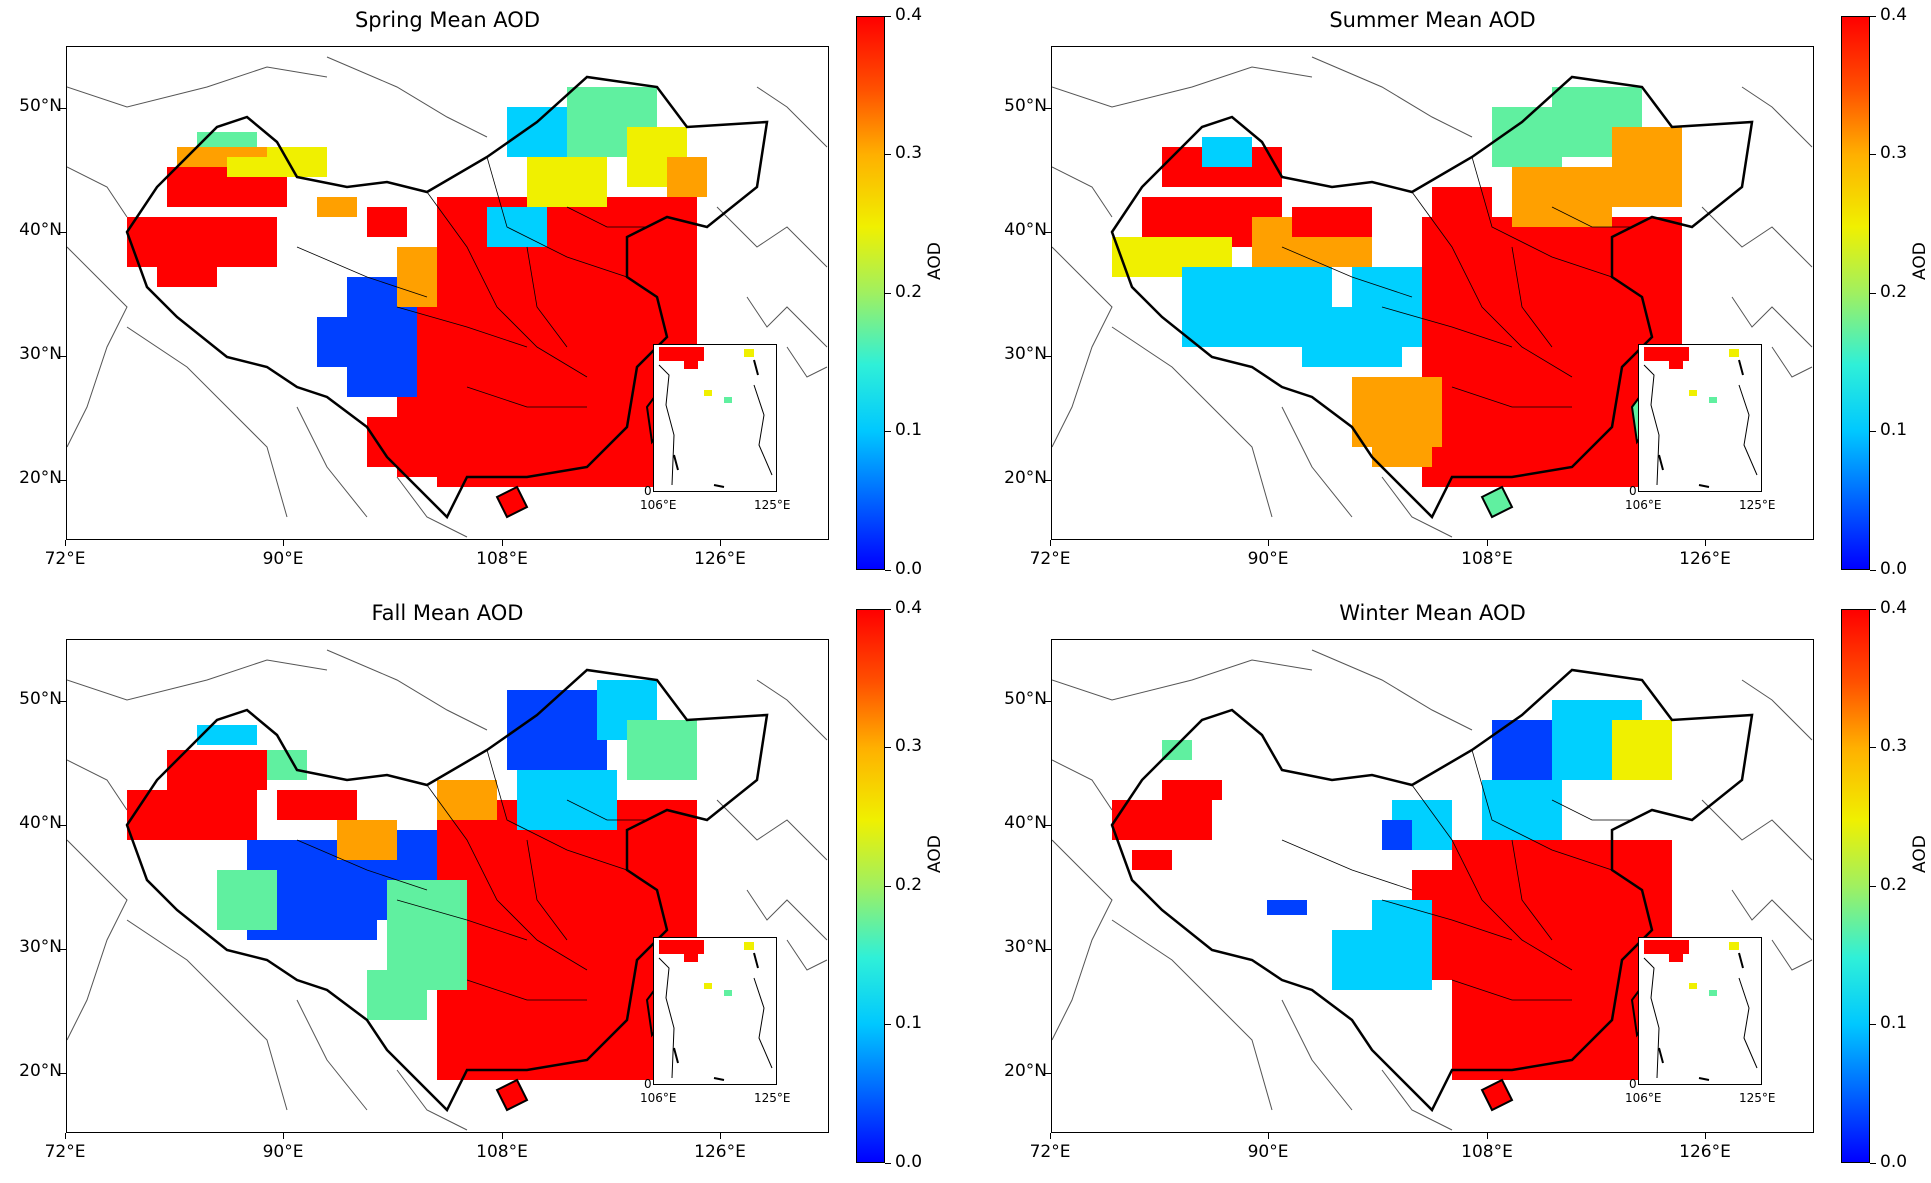  I want to click on lat-tick-label: 40°N, so click(1025, 823).